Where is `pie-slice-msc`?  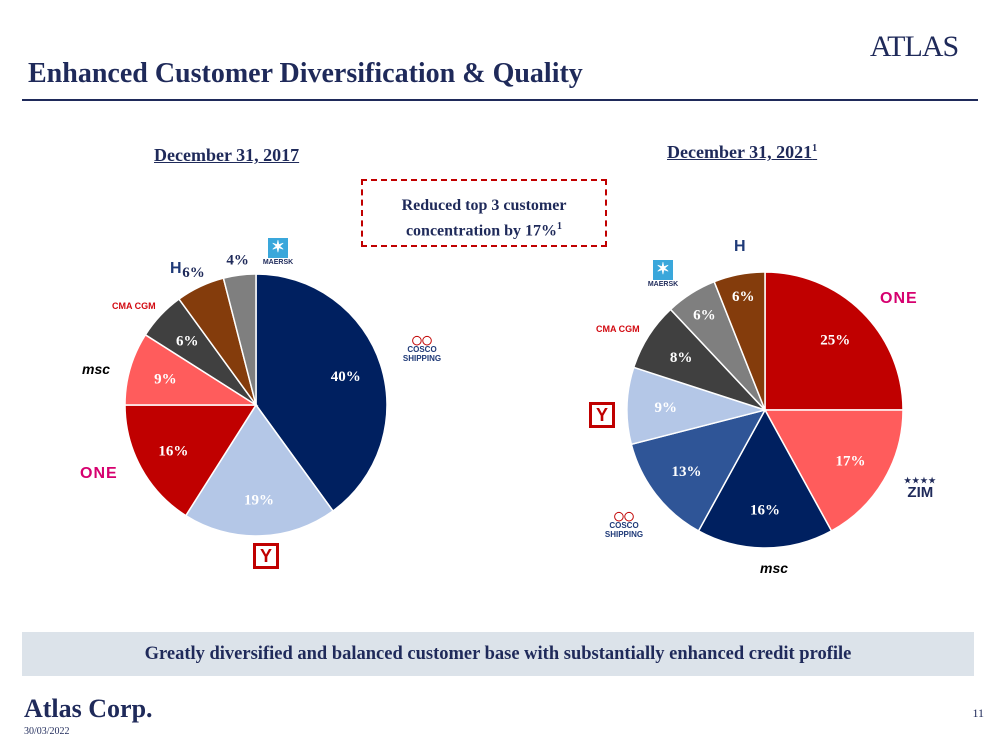 pie-slice-msc is located at coordinates (765, 478).